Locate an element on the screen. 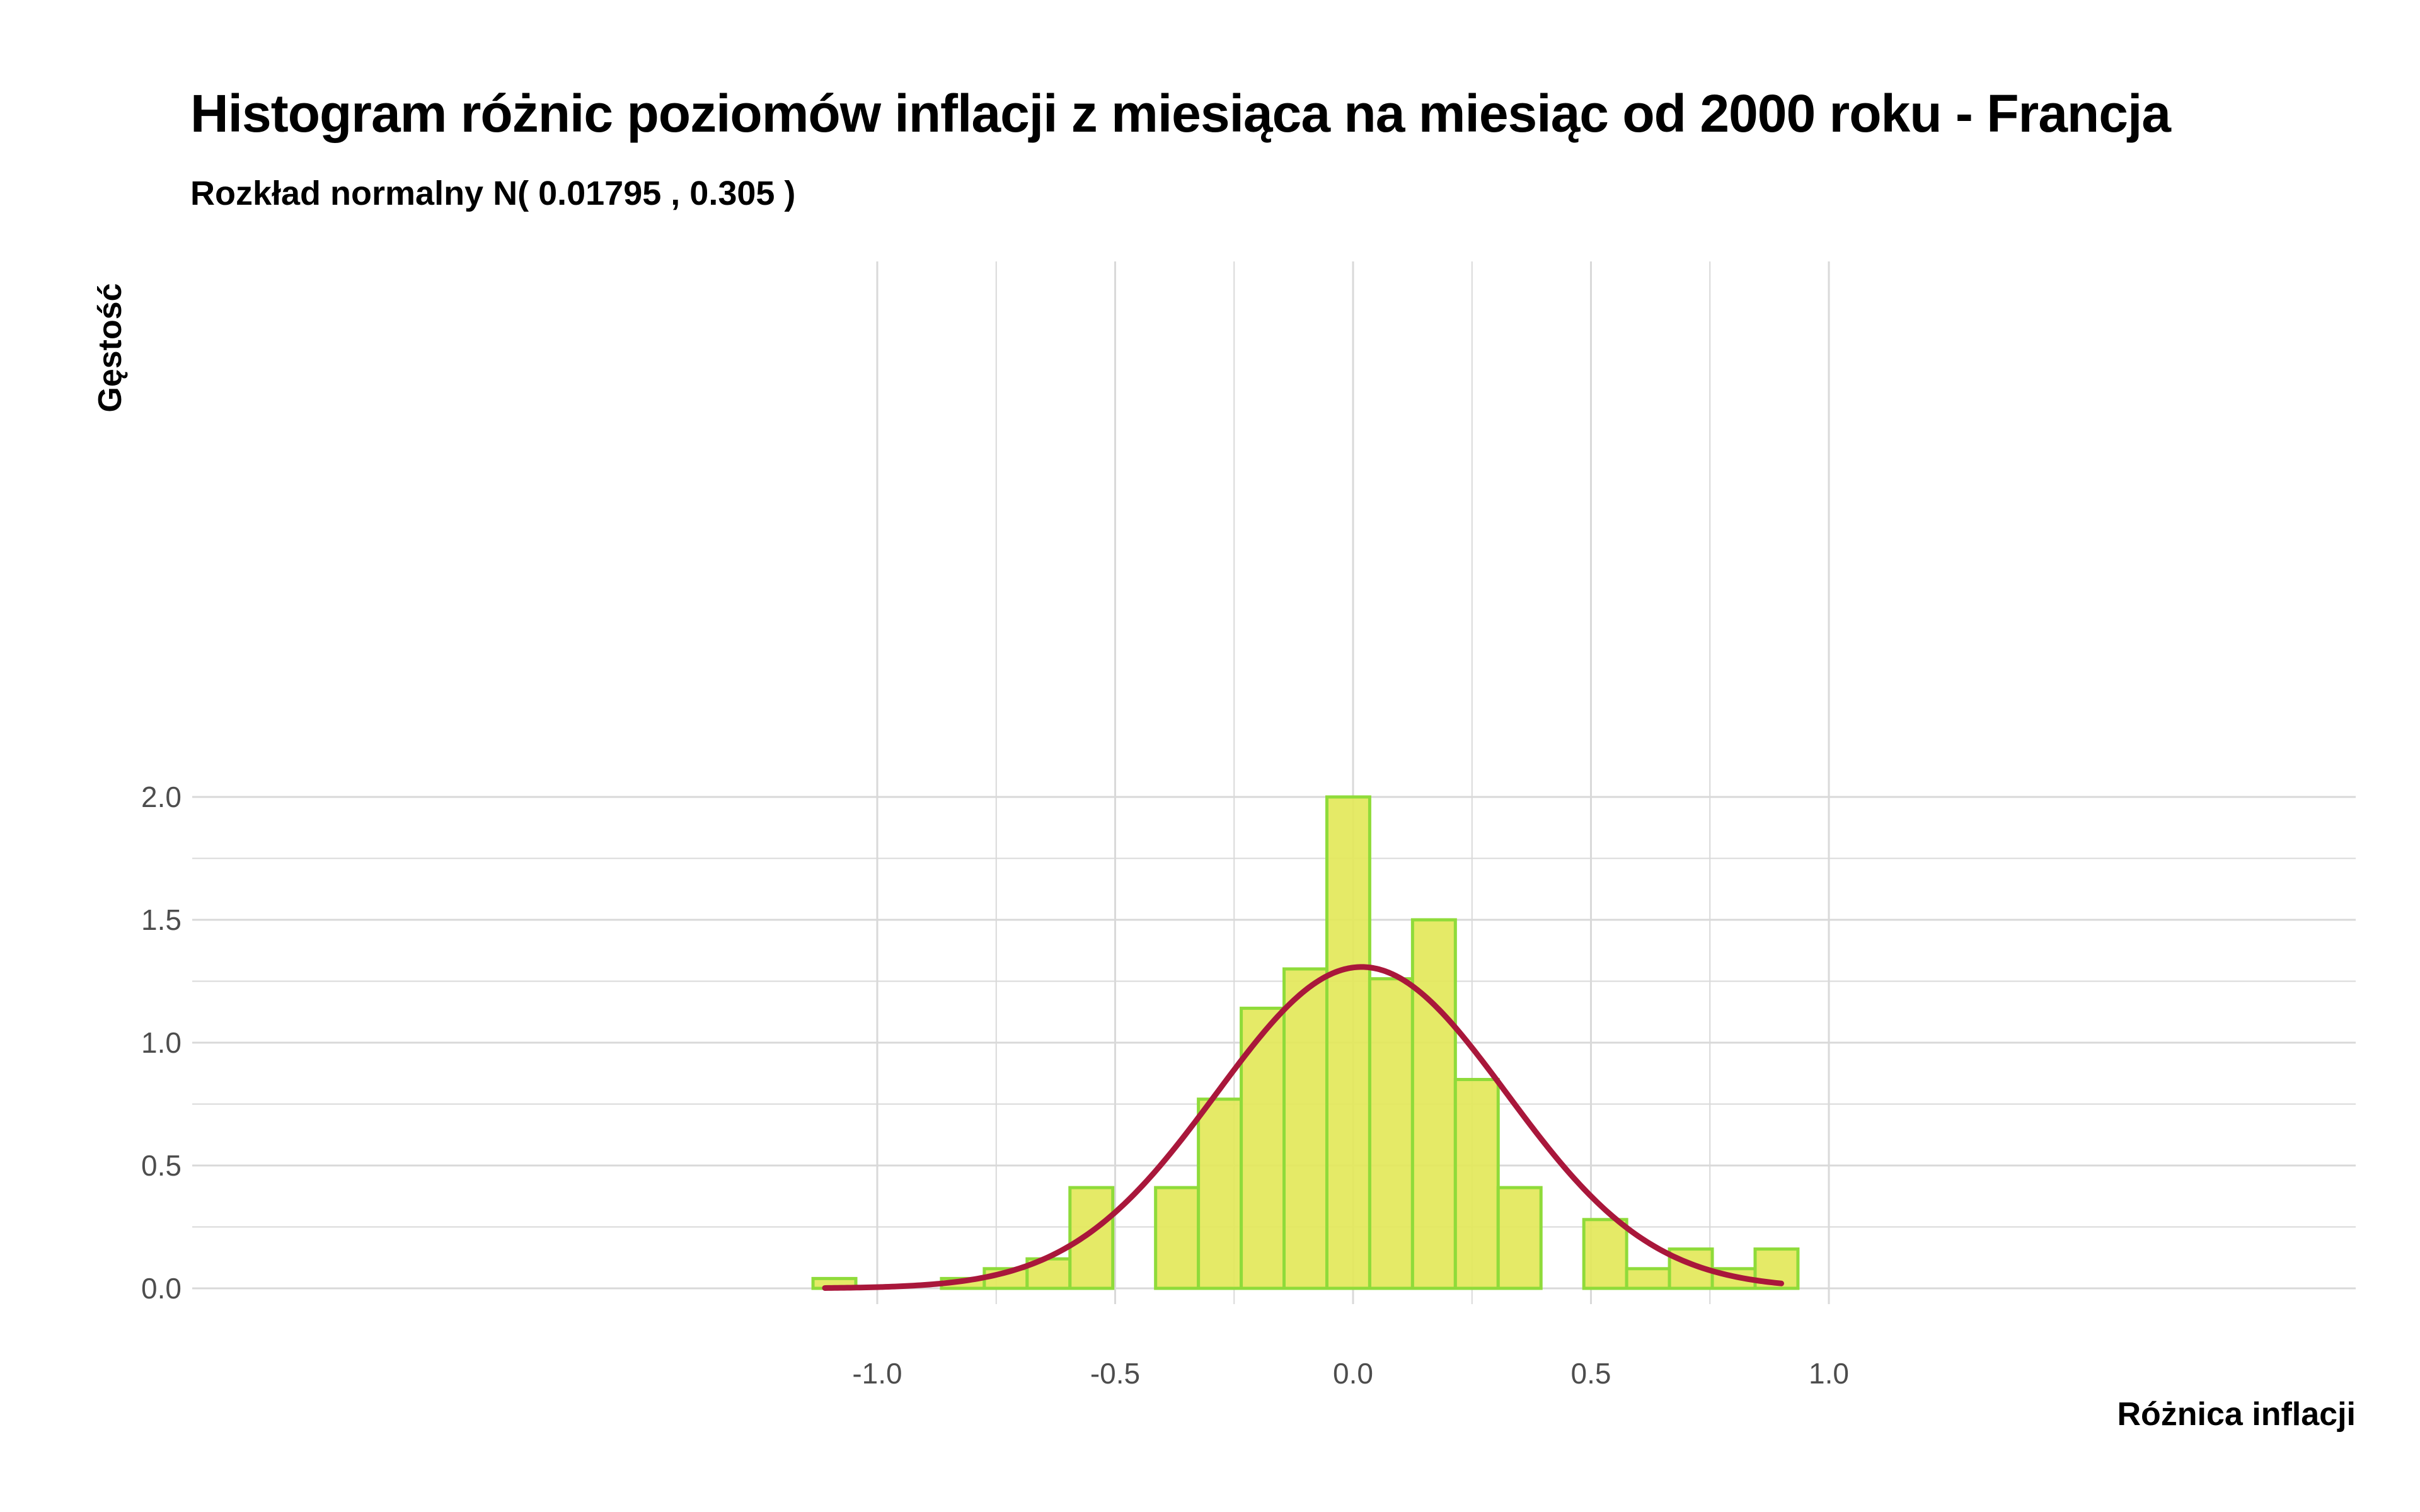 The image size is (2420, 1512). x-tick-label: -1.0 is located at coordinates (877, 1373).